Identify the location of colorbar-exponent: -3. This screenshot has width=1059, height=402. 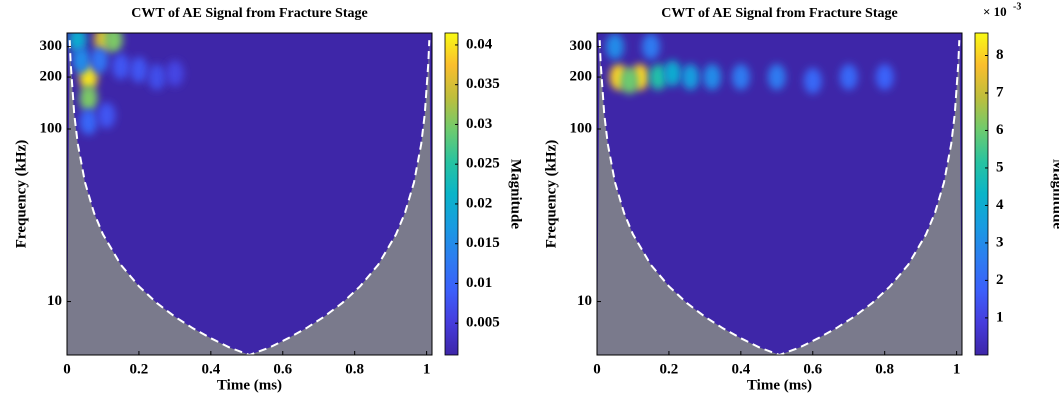
(1017, 6).